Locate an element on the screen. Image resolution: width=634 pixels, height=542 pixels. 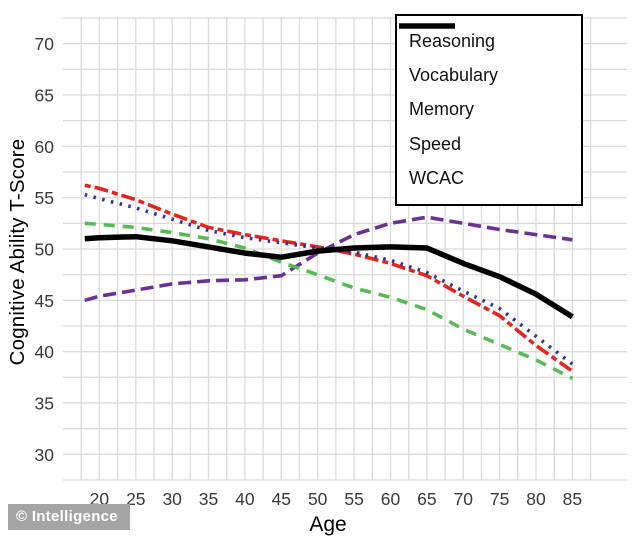
series-line-wcac is located at coordinates (329, 276).